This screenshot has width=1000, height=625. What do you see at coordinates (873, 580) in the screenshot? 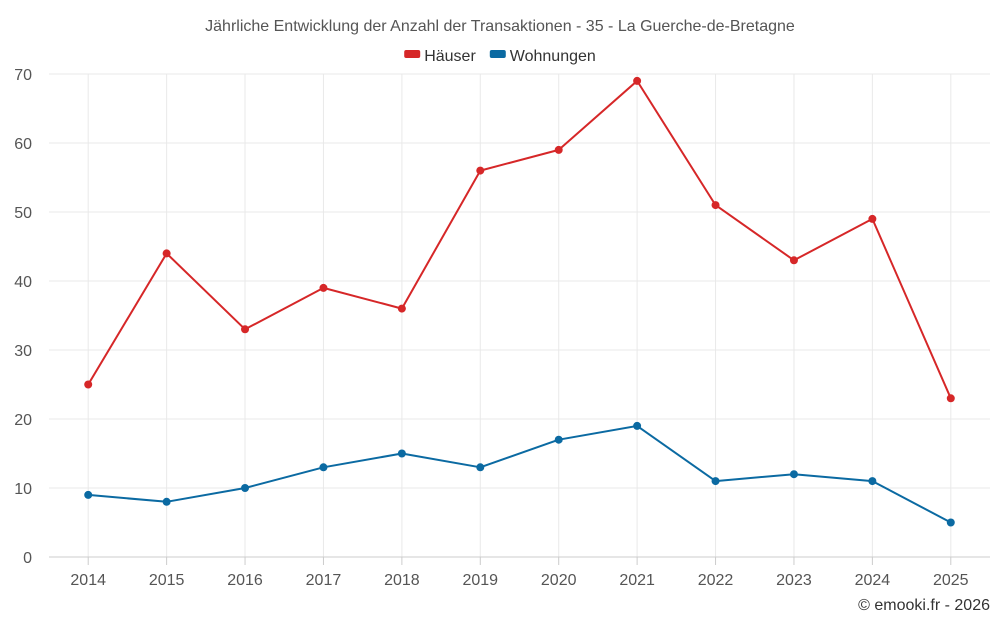
I see `x-tick-label: 2024` at bounding box center [873, 580].